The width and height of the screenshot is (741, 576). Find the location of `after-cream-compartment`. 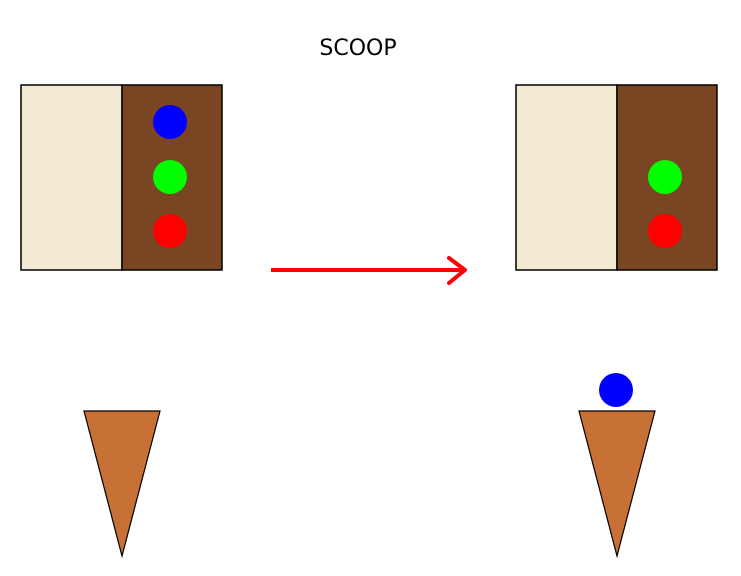

after-cream-compartment is located at coordinates (566, 177).